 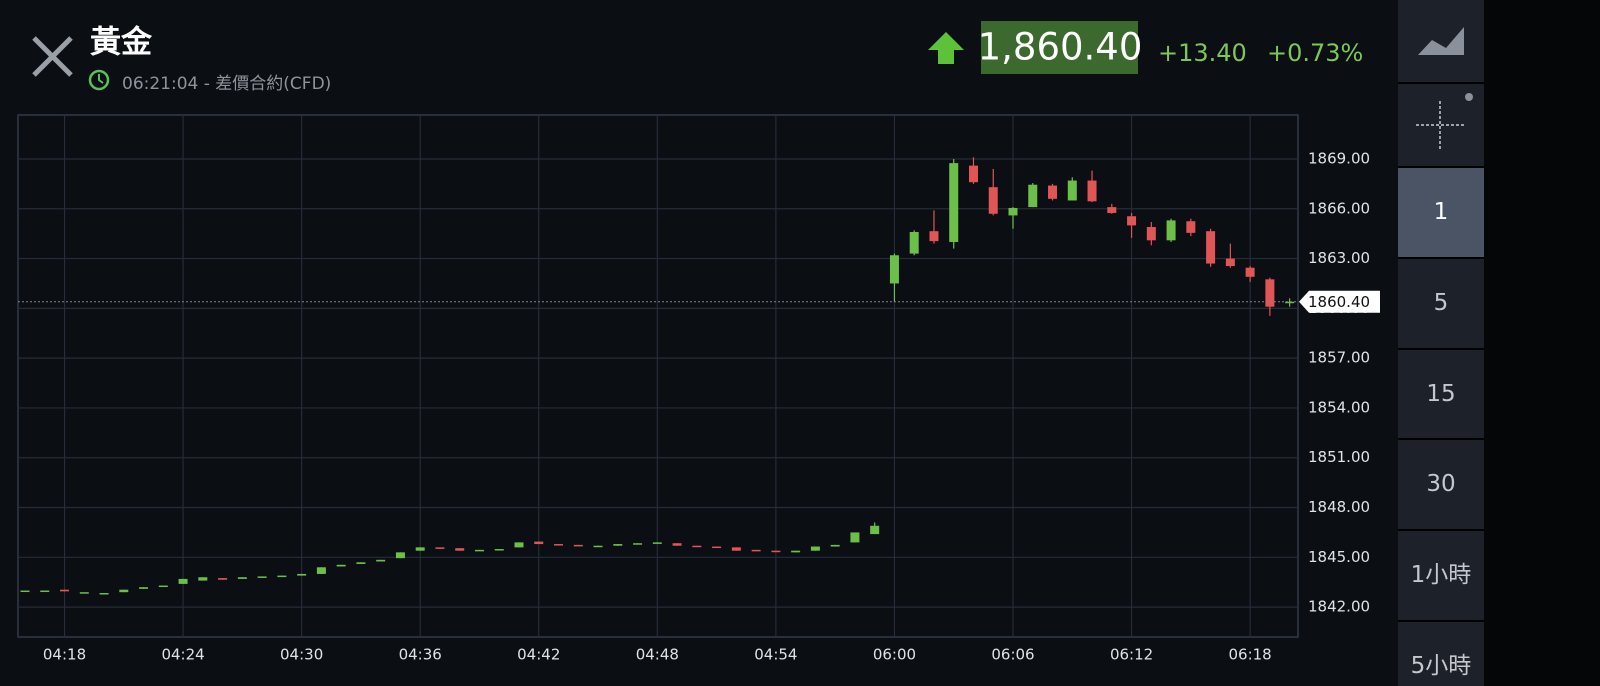 I want to click on last-price-tag, so click(x=1339, y=301).